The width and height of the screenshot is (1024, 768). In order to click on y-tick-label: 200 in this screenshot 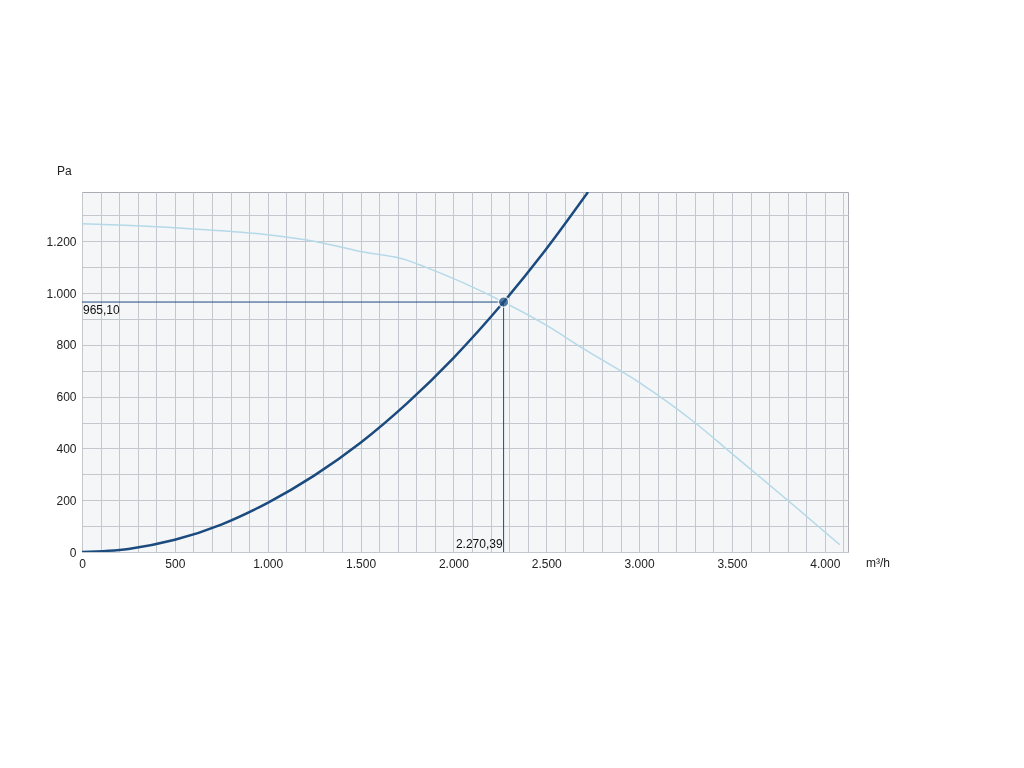, I will do `click(66, 500)`.